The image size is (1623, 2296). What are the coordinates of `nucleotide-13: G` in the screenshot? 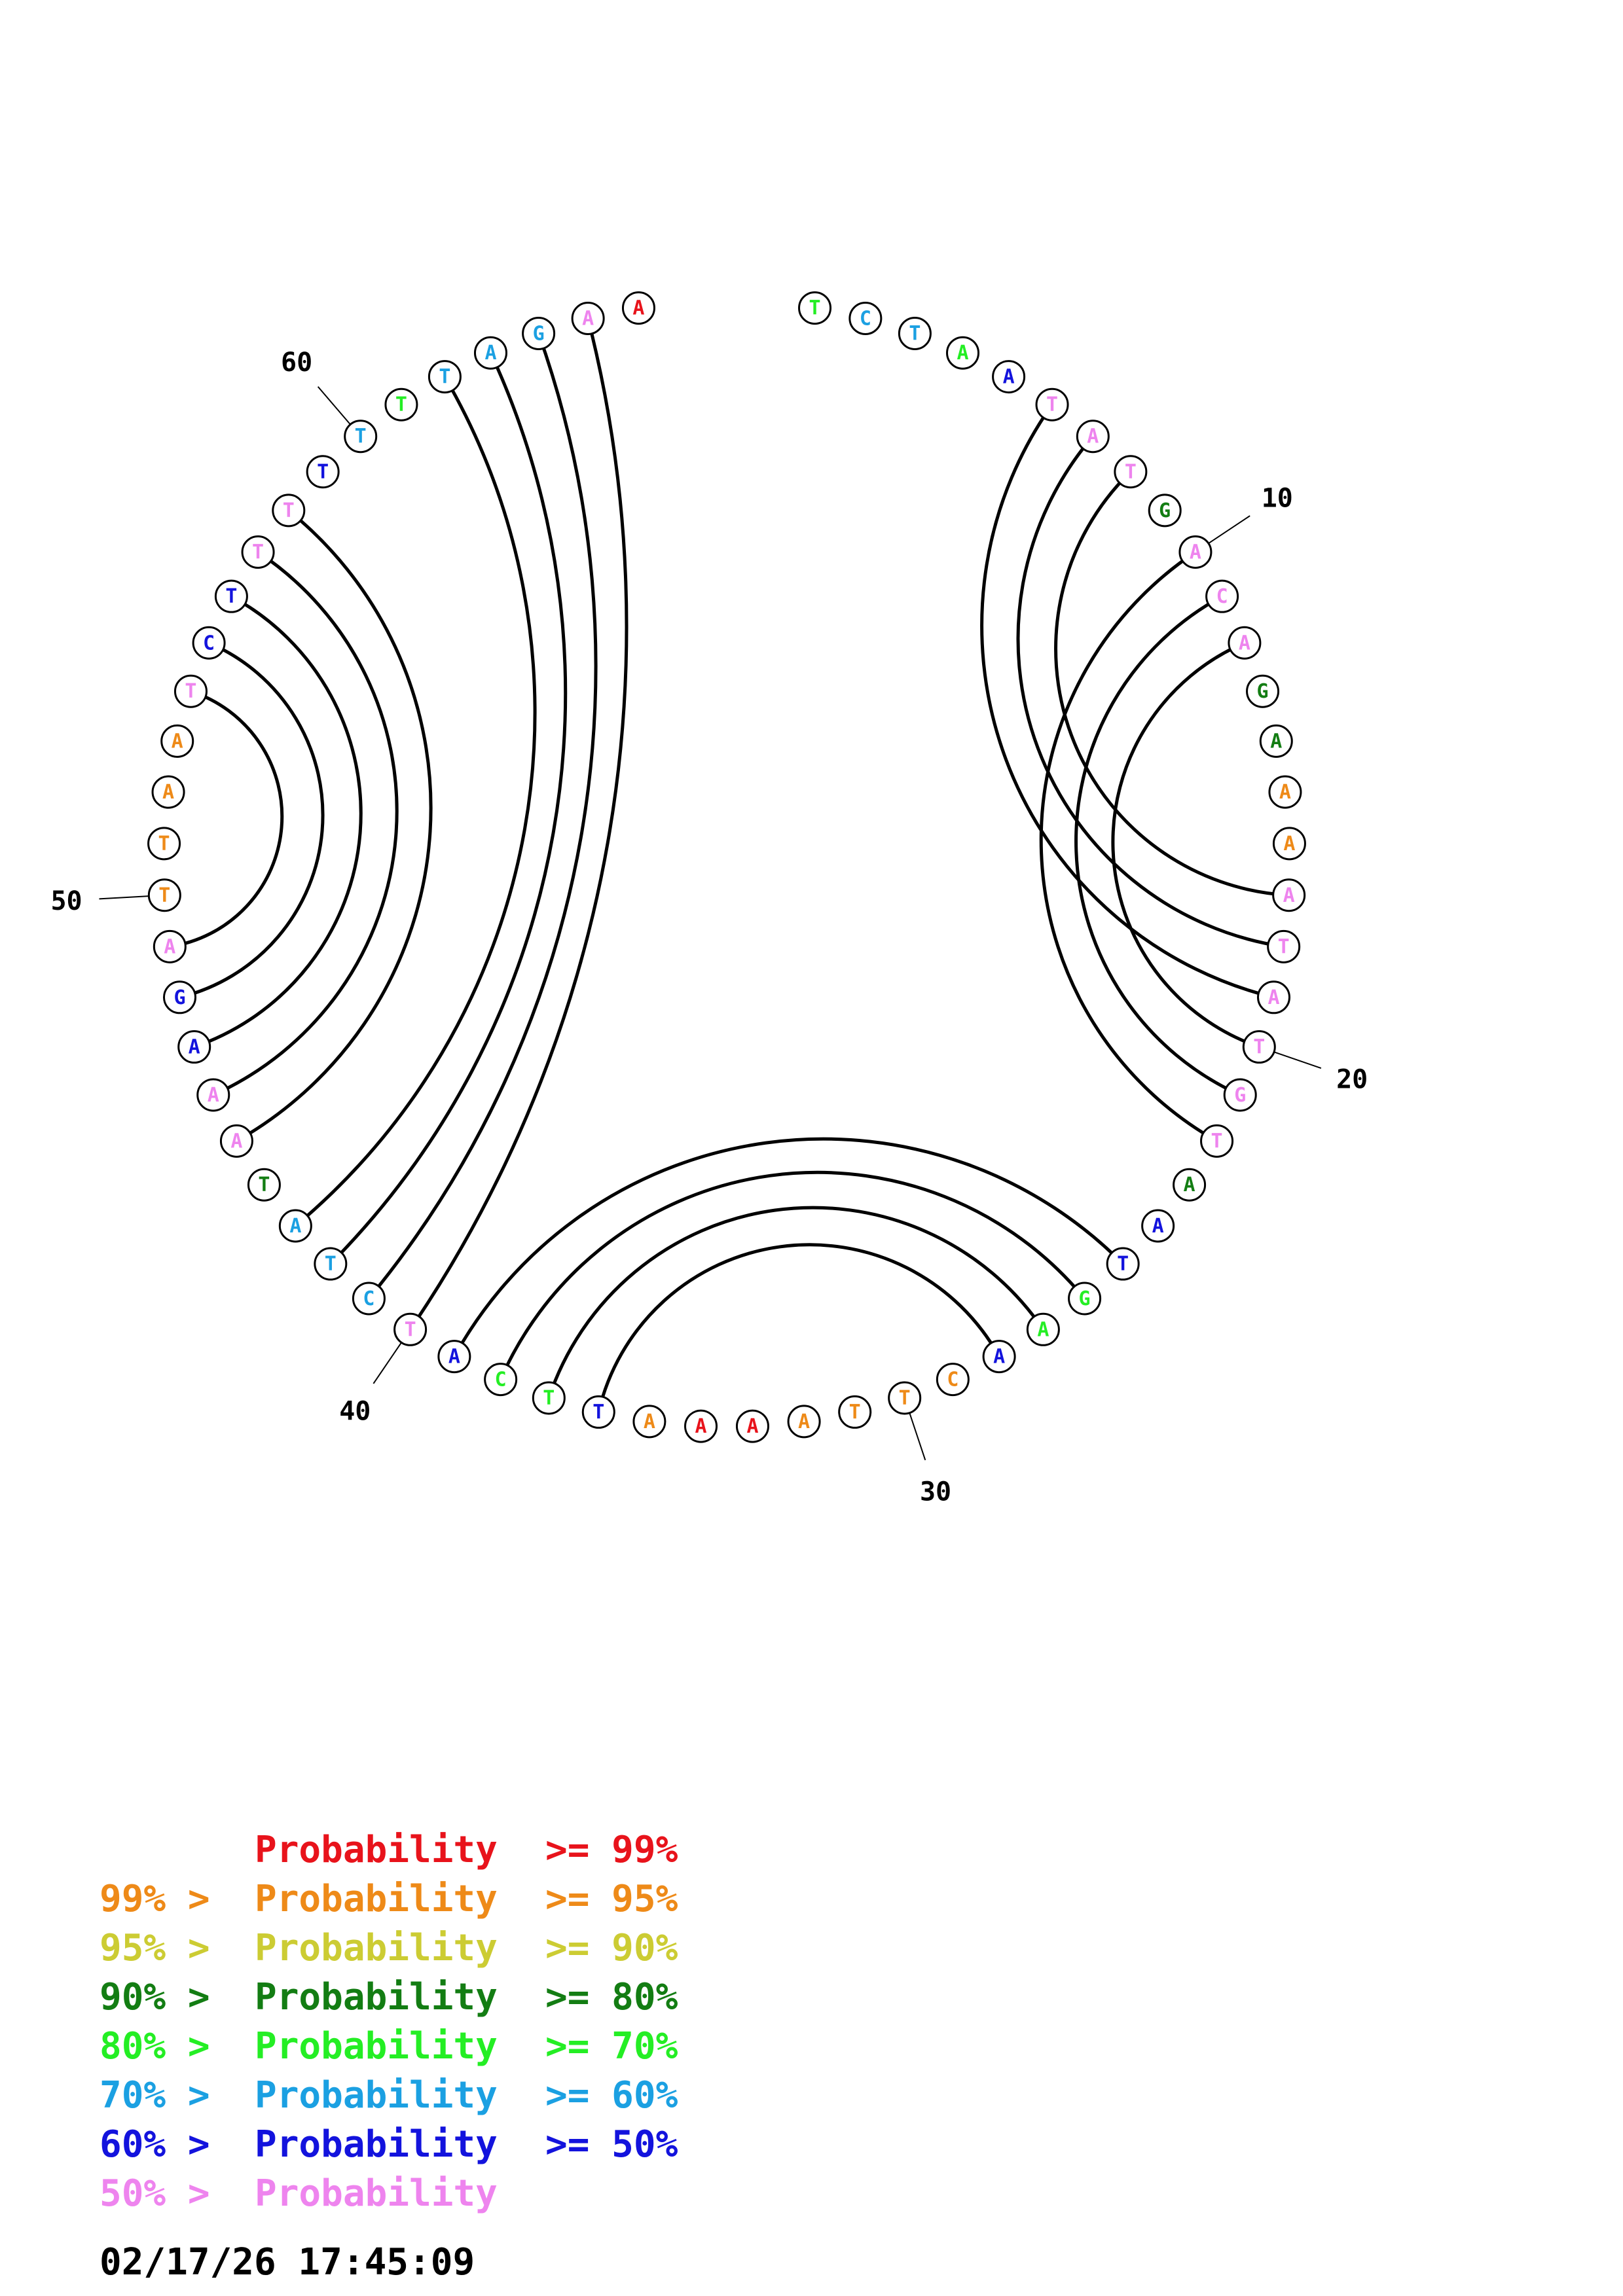 It's located at (1263, 691).